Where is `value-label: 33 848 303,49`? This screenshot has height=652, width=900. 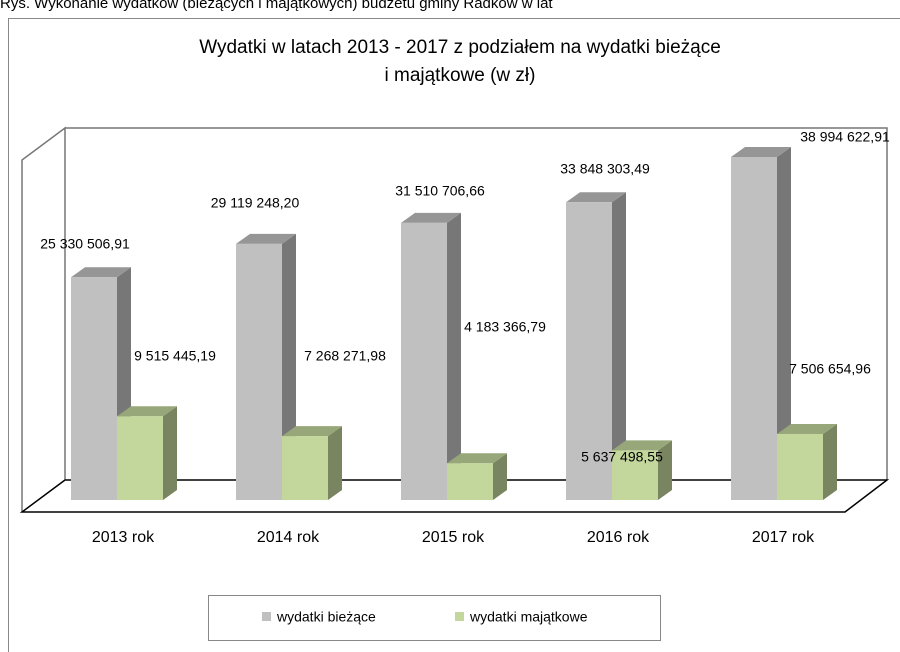
value-label: 33 848 303,49 is located at coordinates (605, 169).